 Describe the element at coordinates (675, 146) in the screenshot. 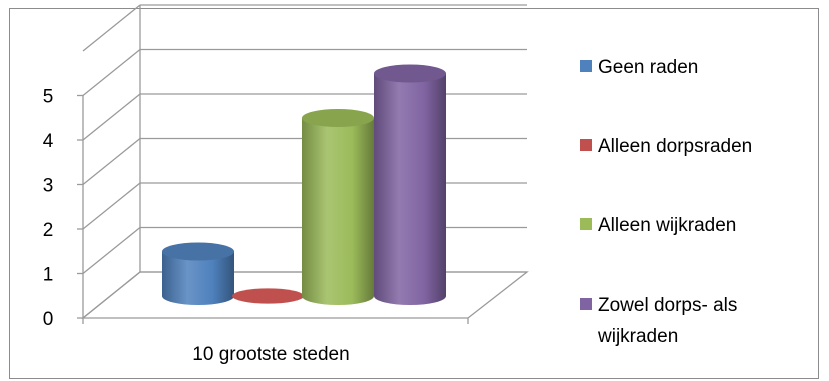

I see `legend-label: Alleen dorpsraden` at that location.